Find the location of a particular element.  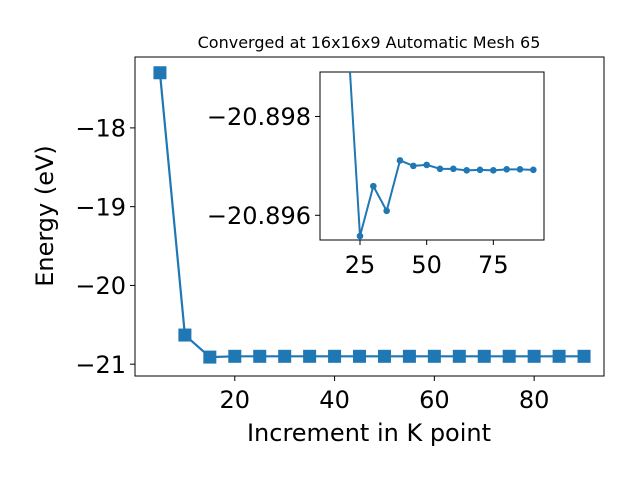

inset-y-tick-label: −20.896 is located at coordinates (259, 216).